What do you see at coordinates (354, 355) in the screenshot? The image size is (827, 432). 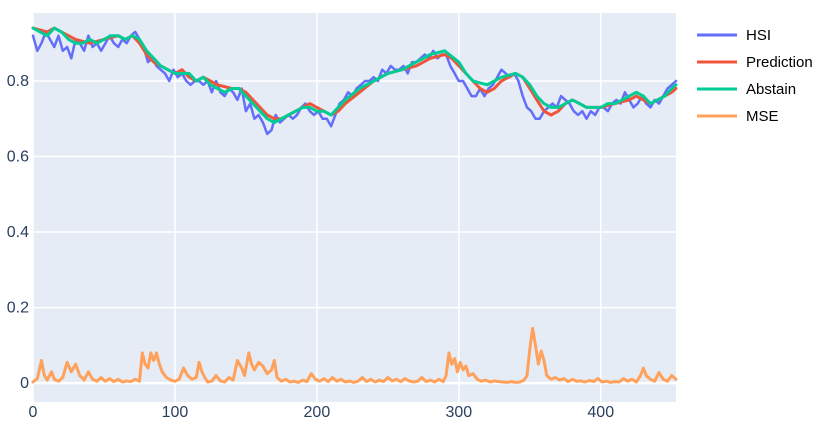 I see `series-line-mse` at bounding box center [354, 355].